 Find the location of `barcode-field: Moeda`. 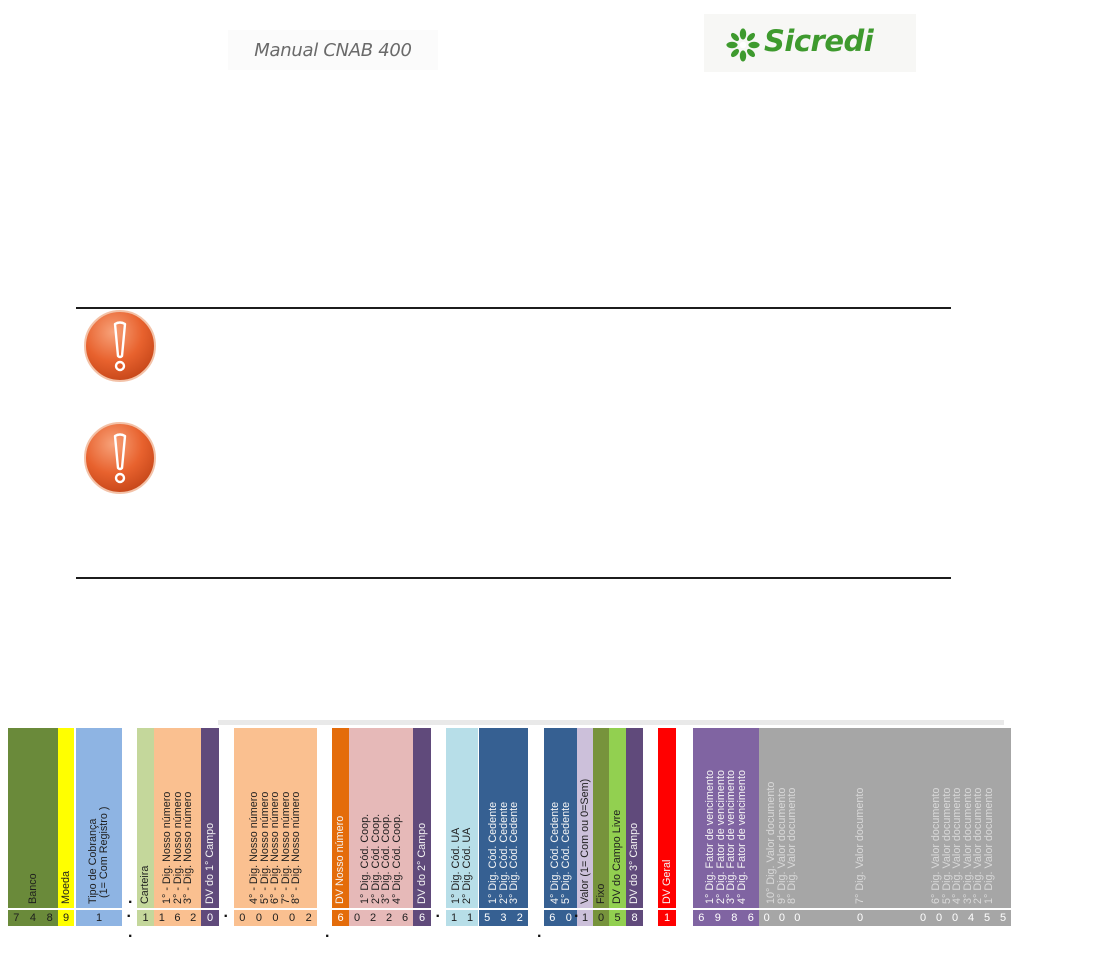

barcode-field: Moeda is located at coordinates (66, 818).